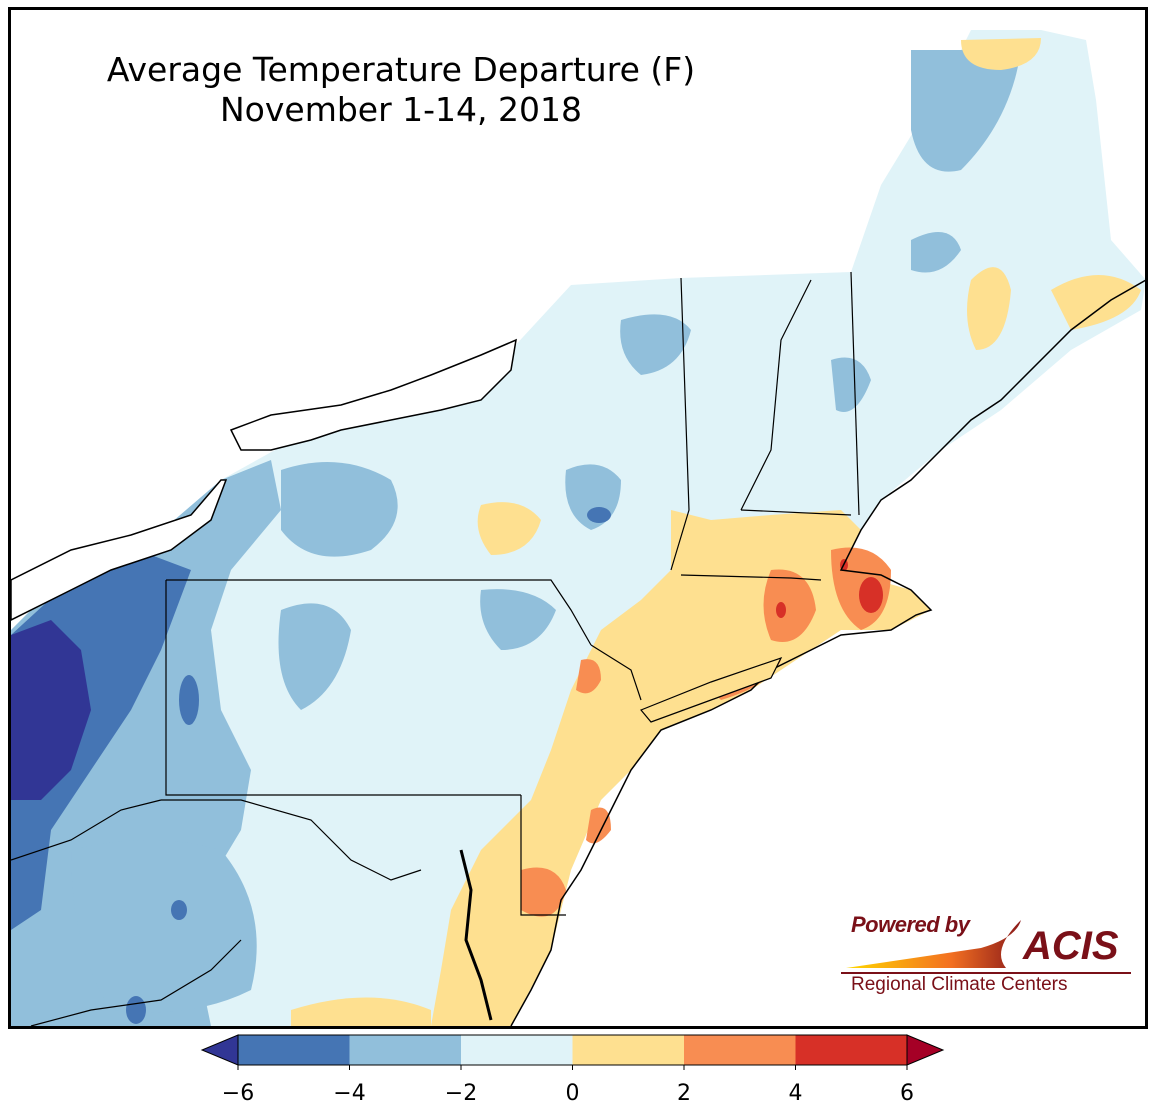  What do you see at coordinates (959, 984) in the screenshot?
I see `regional-climate-centers-text: Regional Climate Centers` at bounding box center [959, 984].